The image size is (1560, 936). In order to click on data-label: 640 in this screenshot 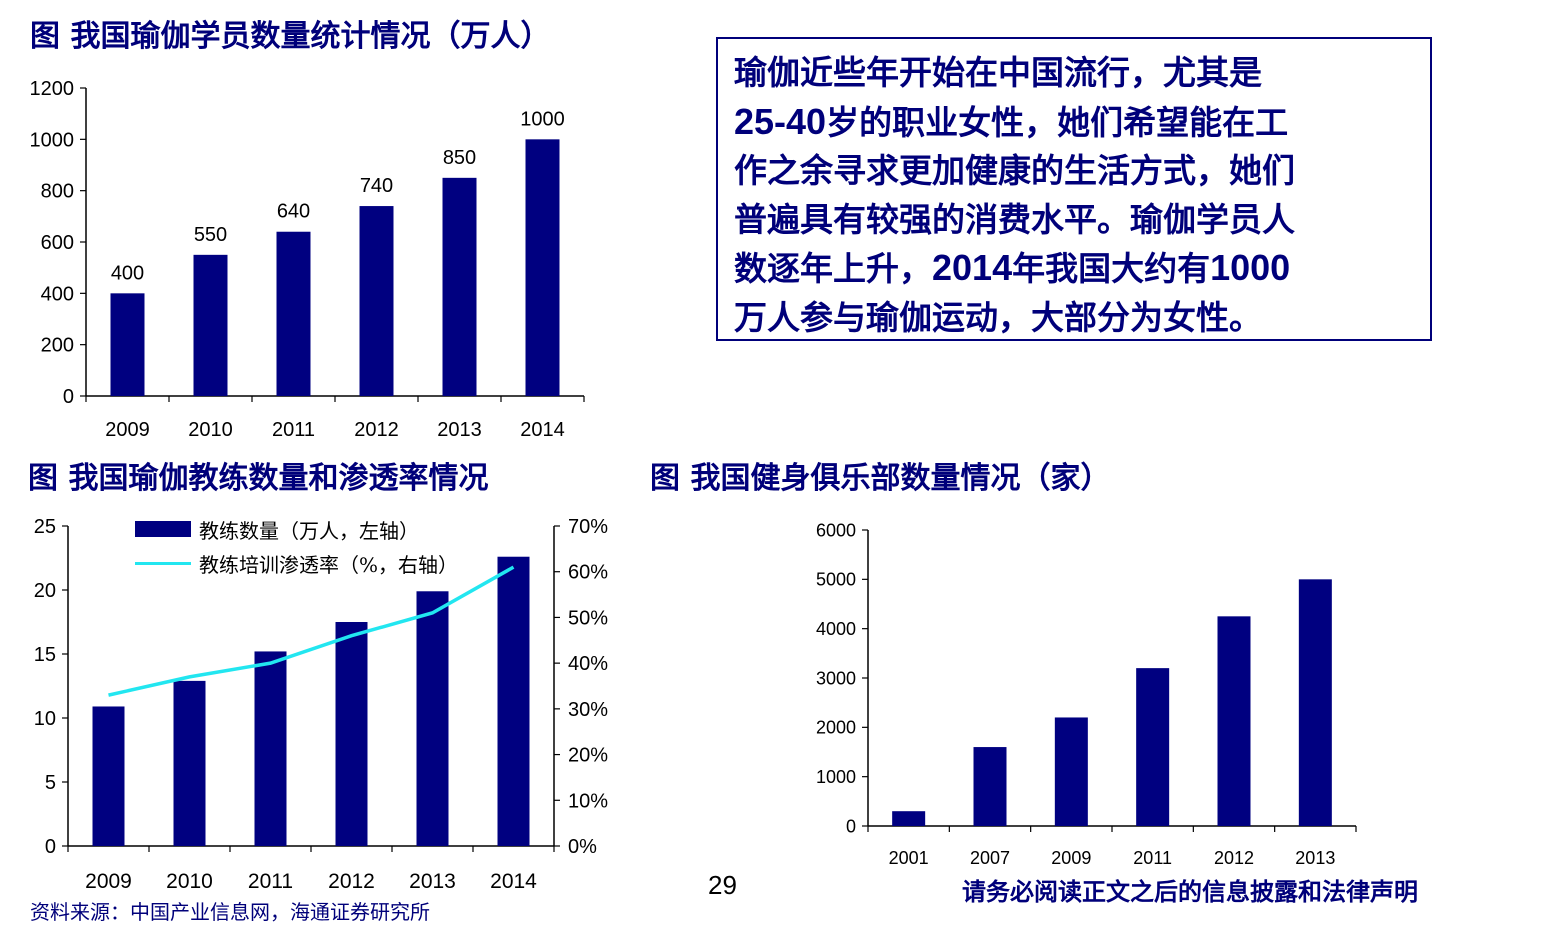, I will do `click(293, 212)`.